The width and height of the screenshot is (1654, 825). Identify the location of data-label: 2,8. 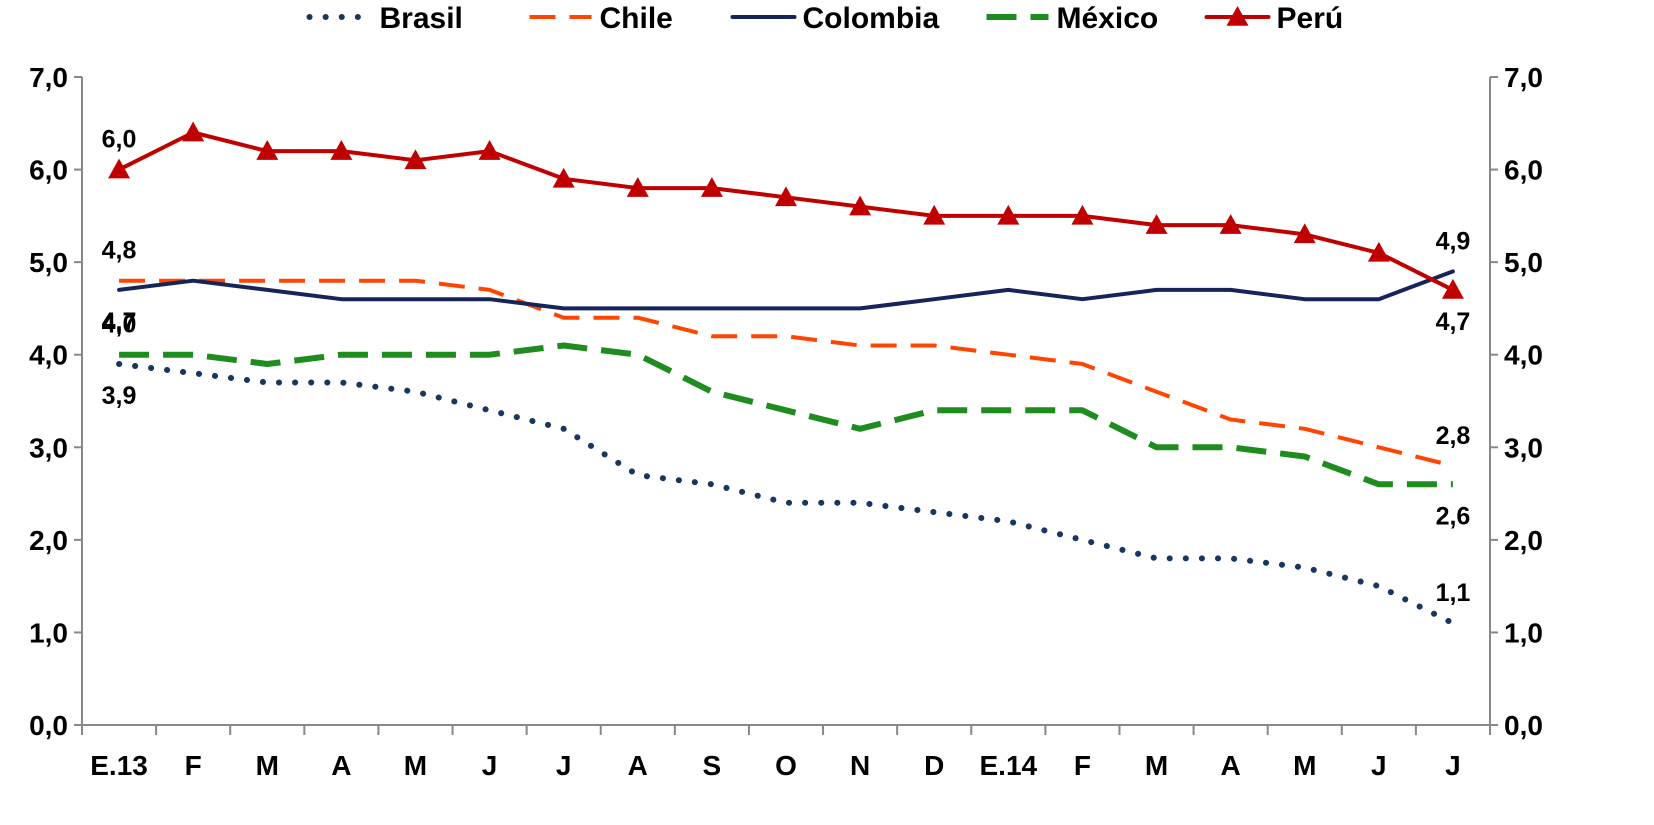
(1453, 436).